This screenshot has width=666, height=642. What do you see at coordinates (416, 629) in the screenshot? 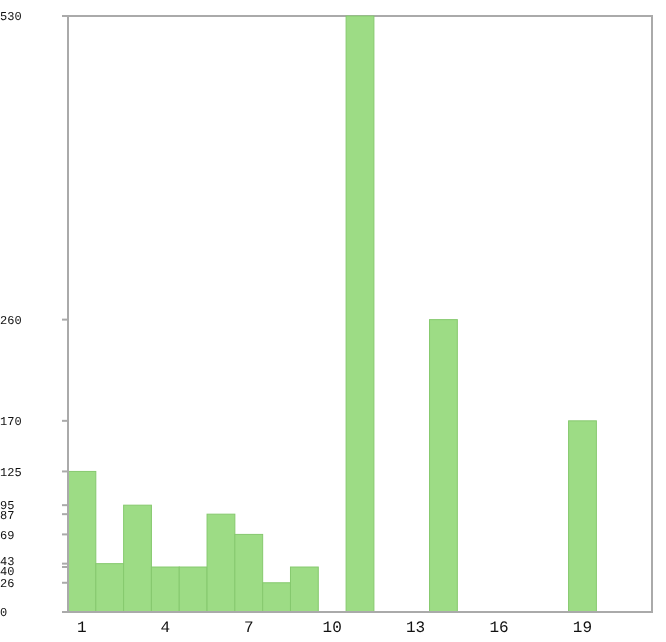
I see `x-tick-label: 13` at bounding box center [416, 629].